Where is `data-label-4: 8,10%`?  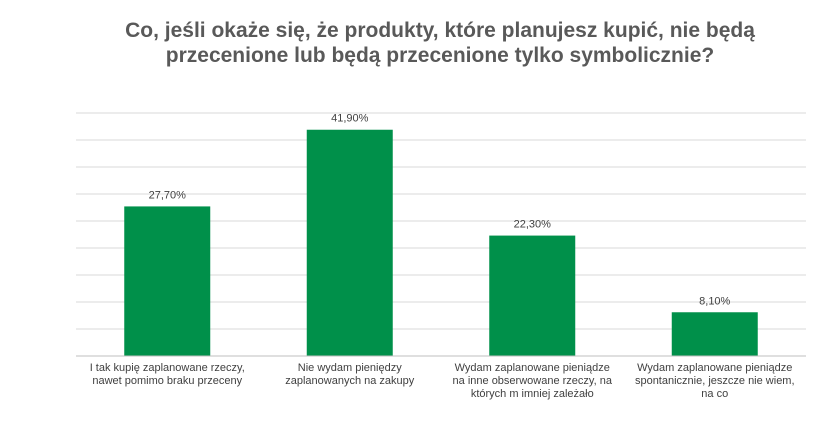 data-label-4: 8,10% is located at coordinates (714, 301).